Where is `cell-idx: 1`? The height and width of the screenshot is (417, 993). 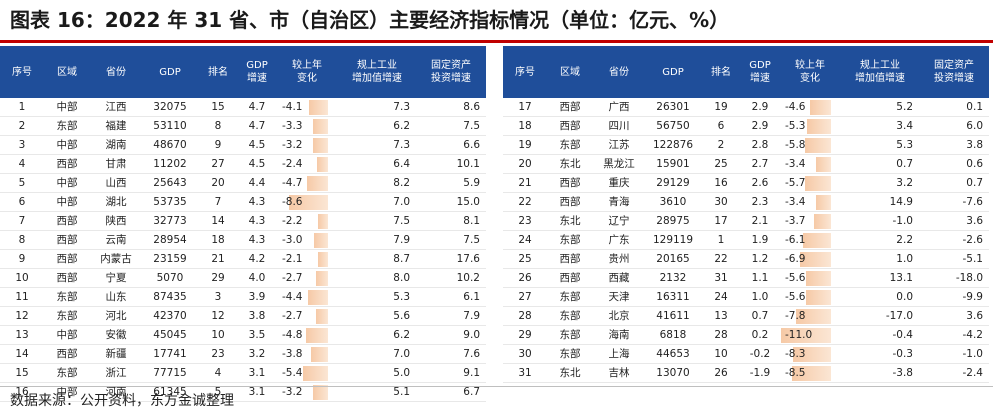 cell-idx: 1 is located at coordinates (22, 106).